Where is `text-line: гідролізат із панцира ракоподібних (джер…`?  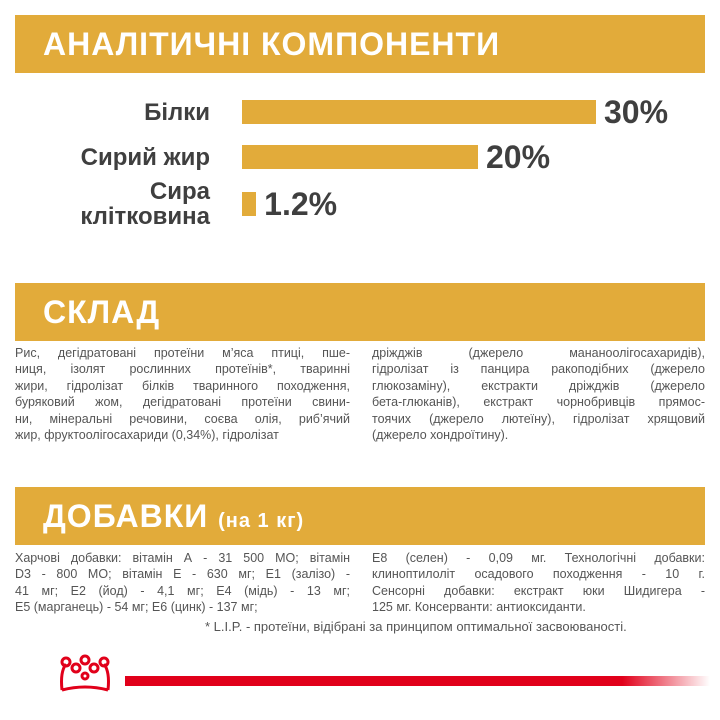 text-line: гідролізат із панцира ракоподібних (джер… is located at coordinates (538, 369).